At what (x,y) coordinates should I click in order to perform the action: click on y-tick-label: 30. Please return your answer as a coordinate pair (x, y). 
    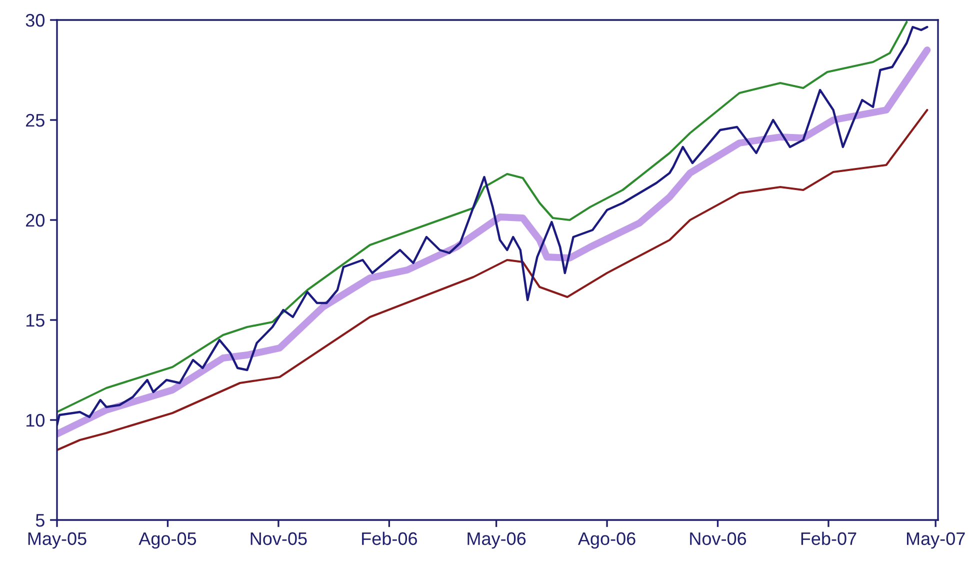
    Looking at the image, I should click on (35, 20).